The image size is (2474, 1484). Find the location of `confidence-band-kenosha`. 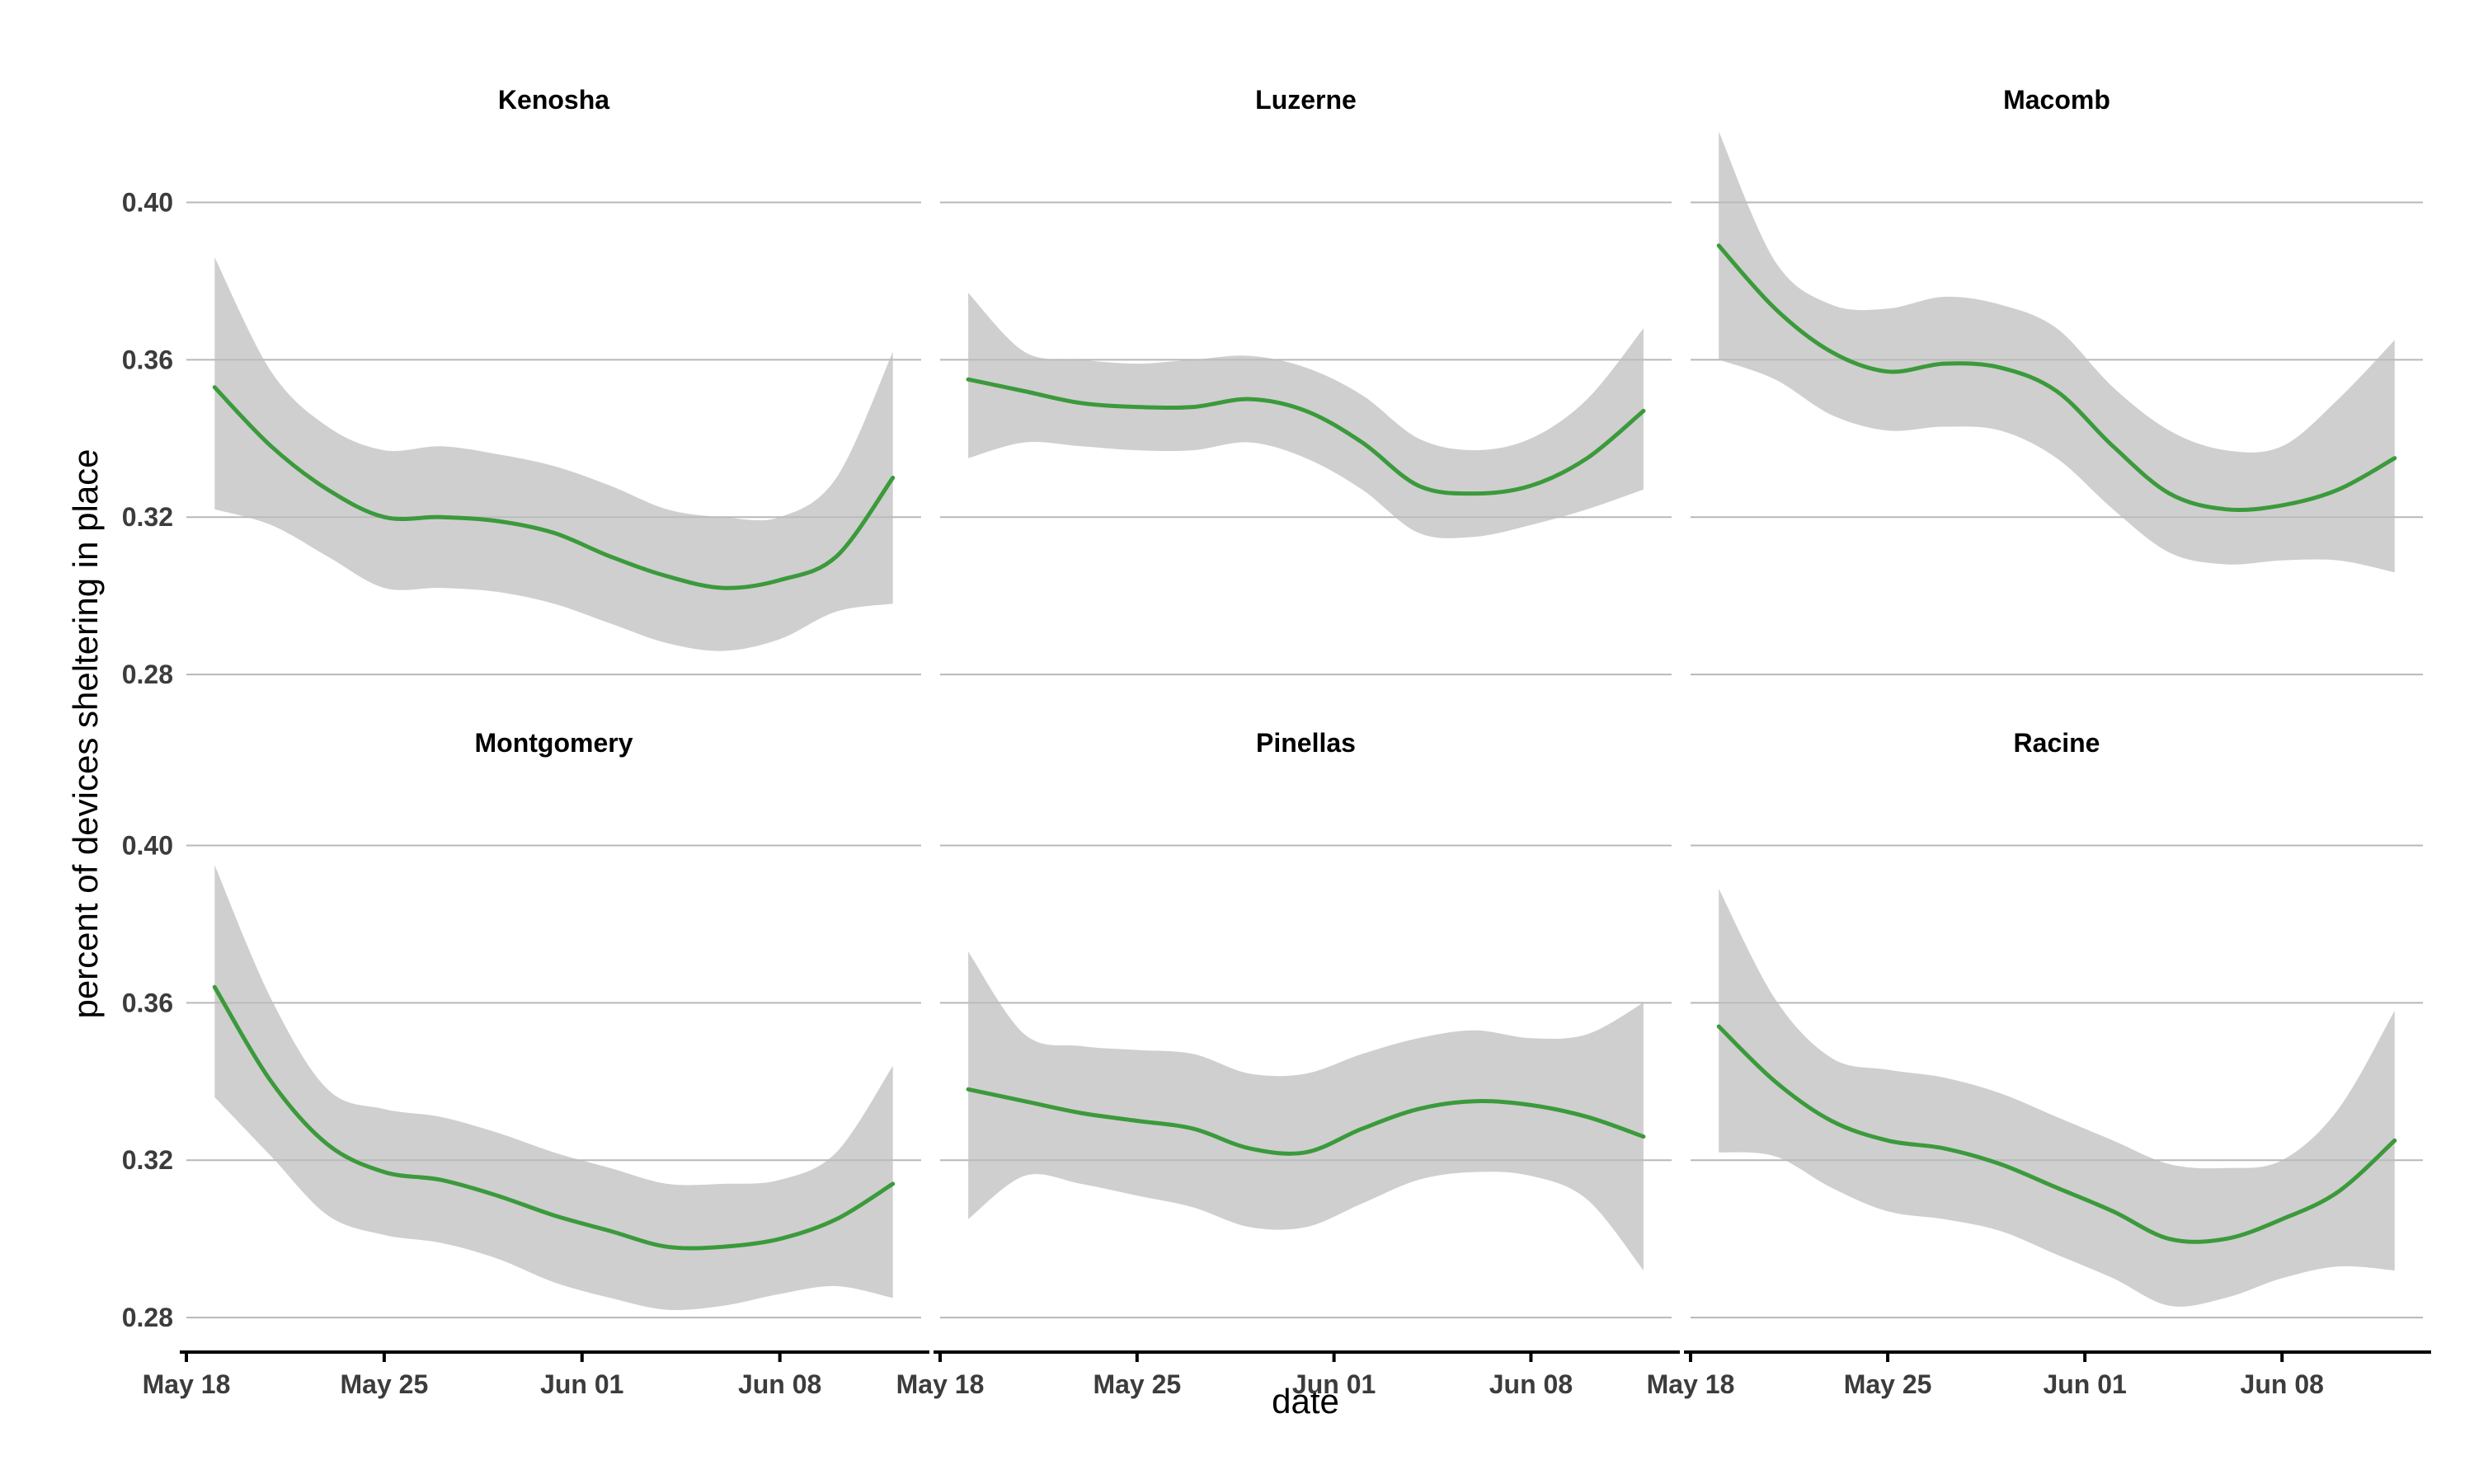

confidence-band-kenosha is located at coordinates (553, 454).